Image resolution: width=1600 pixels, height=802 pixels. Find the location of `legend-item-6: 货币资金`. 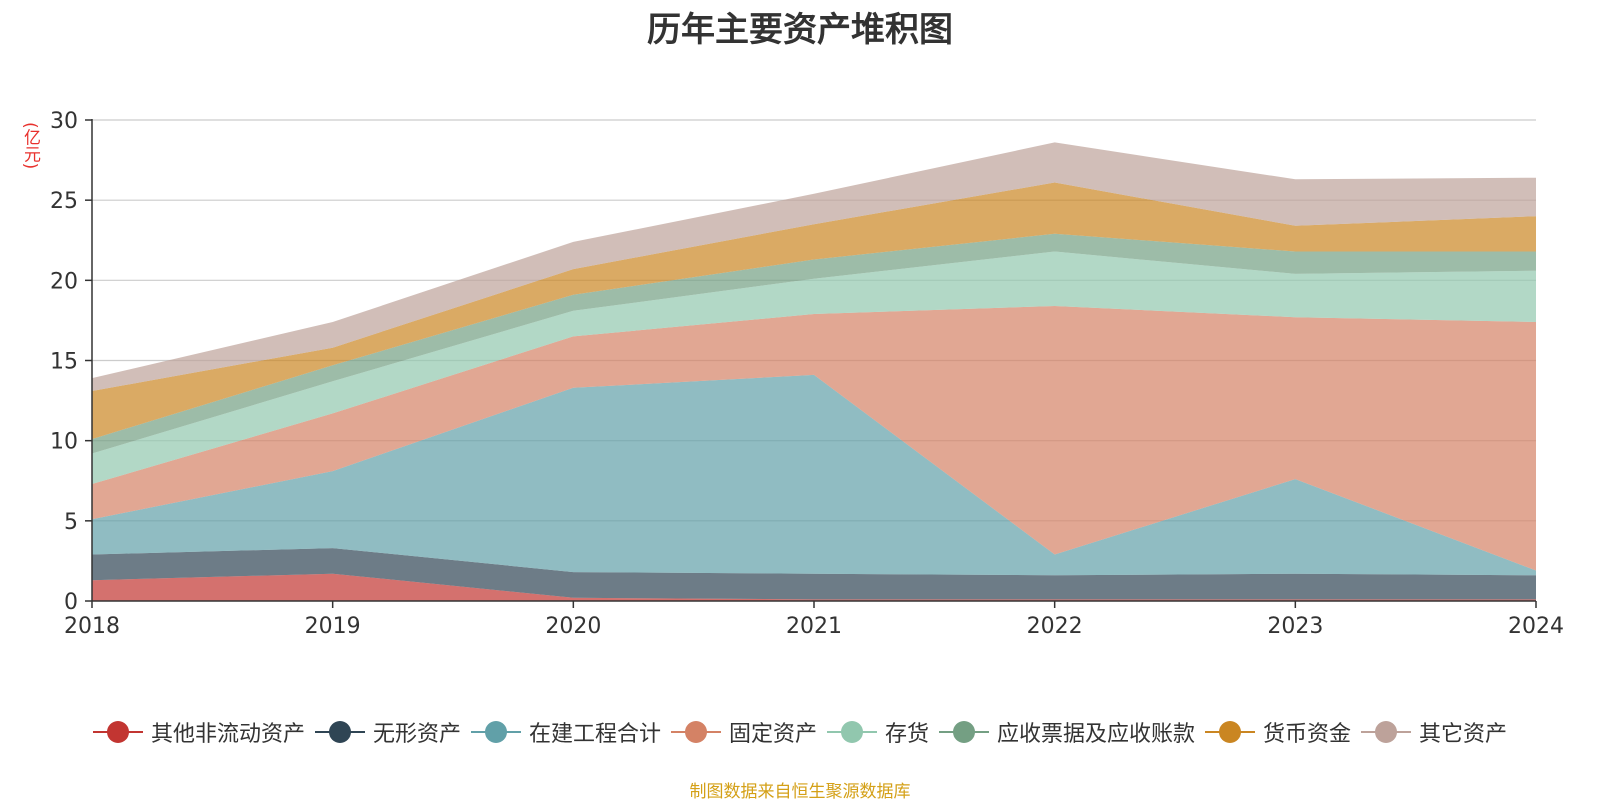

legend-item-6: 货币资金 is located at coordinates (1278, 732).